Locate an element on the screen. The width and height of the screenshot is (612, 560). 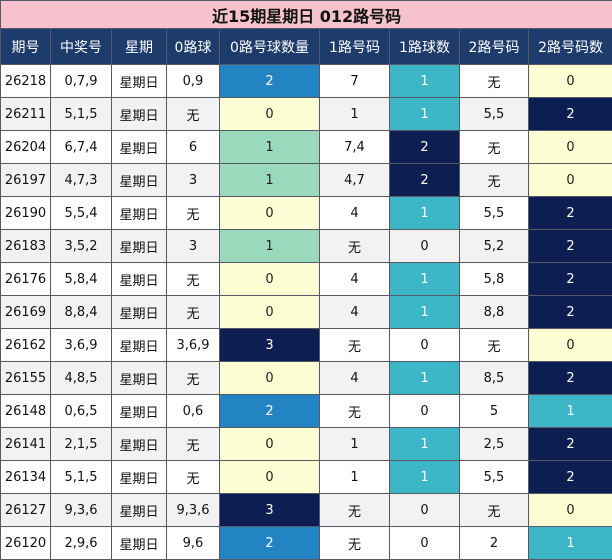
header-route1-count: 1路球数 is located at coordinates (425, 47).